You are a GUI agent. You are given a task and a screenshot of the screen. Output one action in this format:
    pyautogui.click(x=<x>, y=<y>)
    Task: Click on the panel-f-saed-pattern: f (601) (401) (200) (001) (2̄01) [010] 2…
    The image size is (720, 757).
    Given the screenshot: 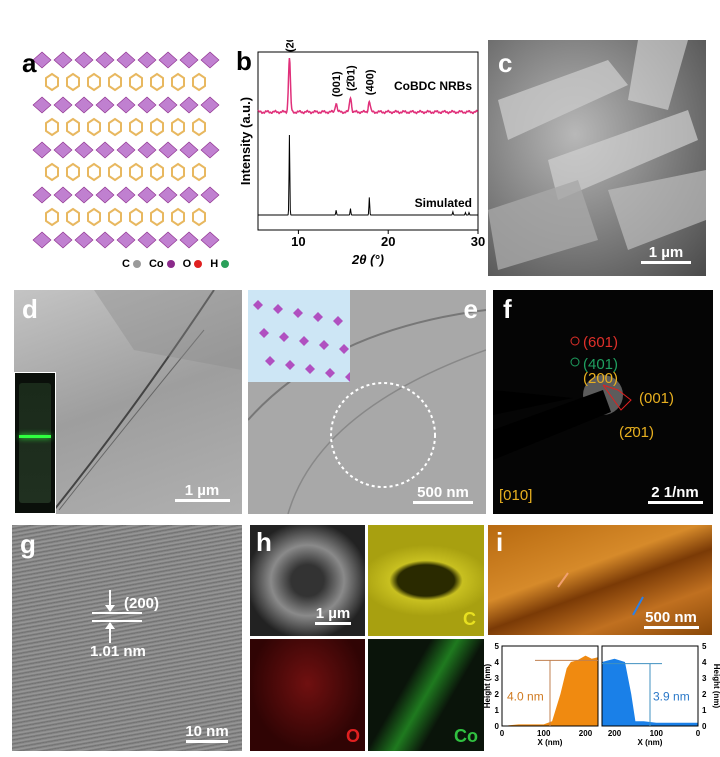 What is the action you would take?
    pyautogui.click(x=603, y=402)
    